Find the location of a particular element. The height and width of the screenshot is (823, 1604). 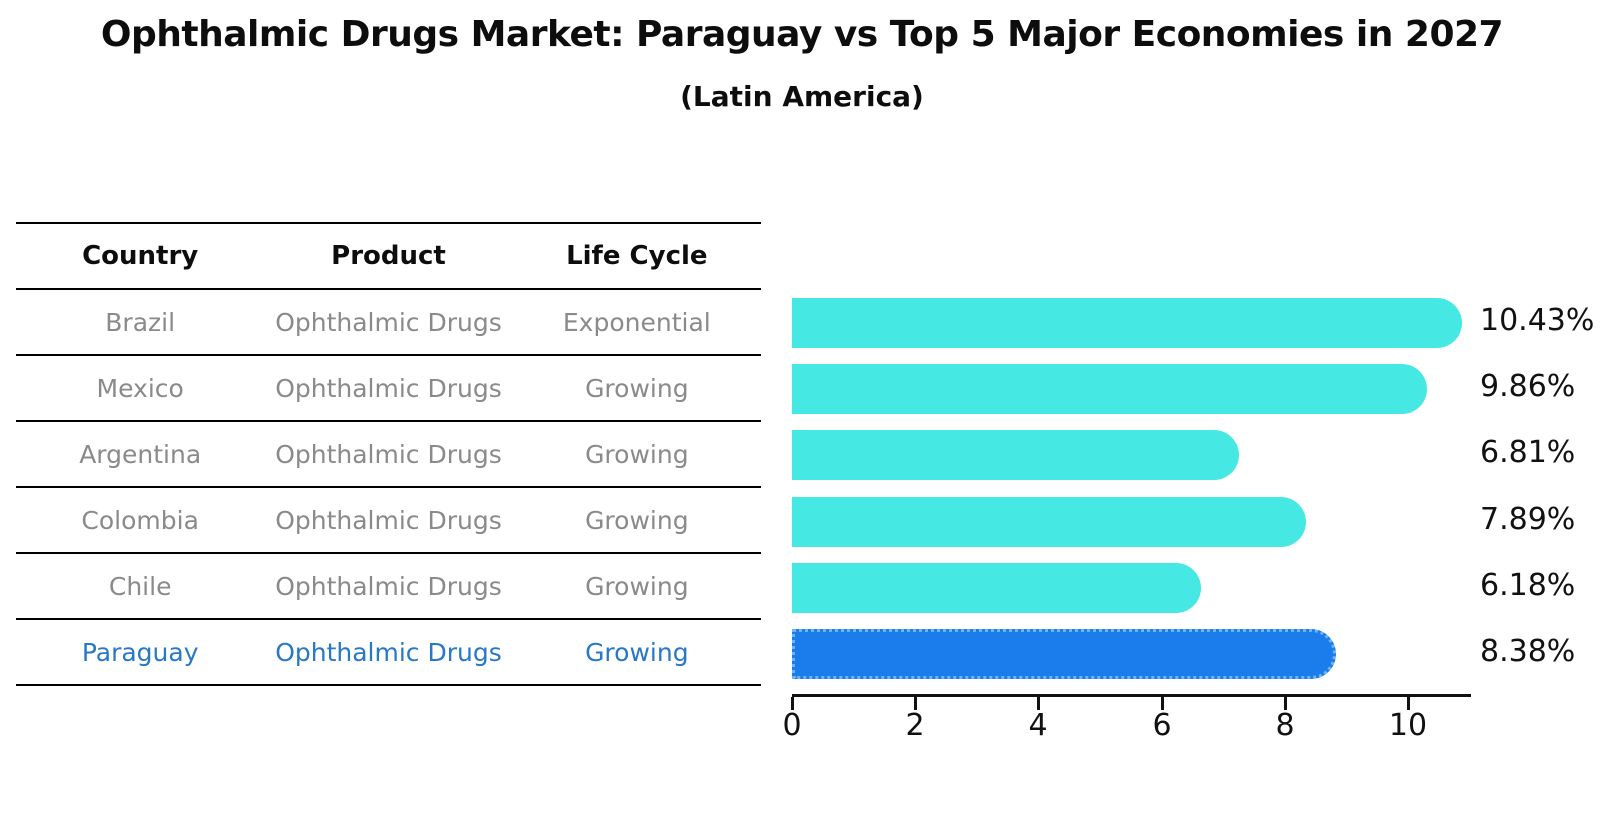

bar-brazil is located at coordinates (1127, 323).